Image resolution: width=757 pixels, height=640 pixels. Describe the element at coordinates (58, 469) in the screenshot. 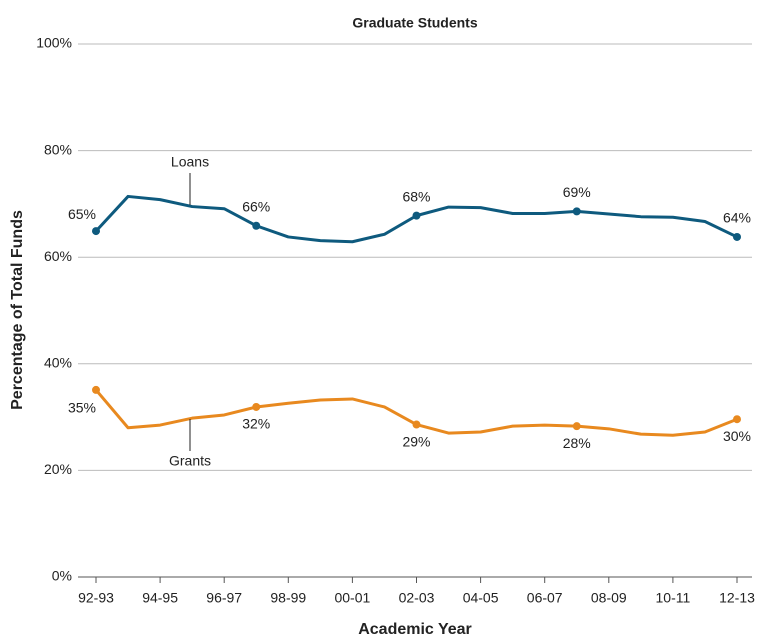

I see `y-tick-label: 20%` at that location.